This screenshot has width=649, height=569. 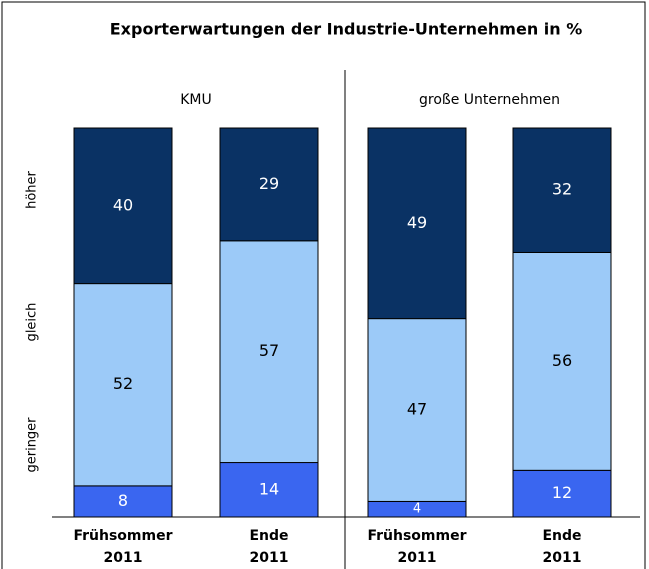 I want to click on data-label: 8, so click(x=123, y=500).